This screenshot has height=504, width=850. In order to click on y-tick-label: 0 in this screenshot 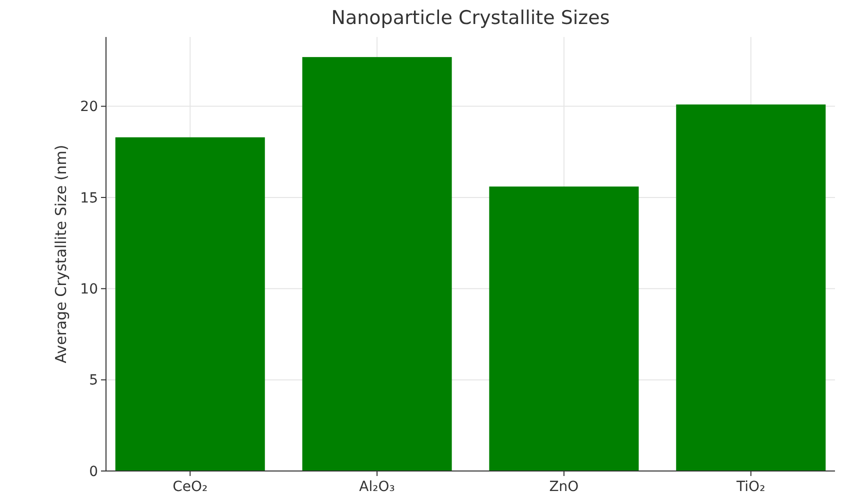, I will do `click(93, 472)`.